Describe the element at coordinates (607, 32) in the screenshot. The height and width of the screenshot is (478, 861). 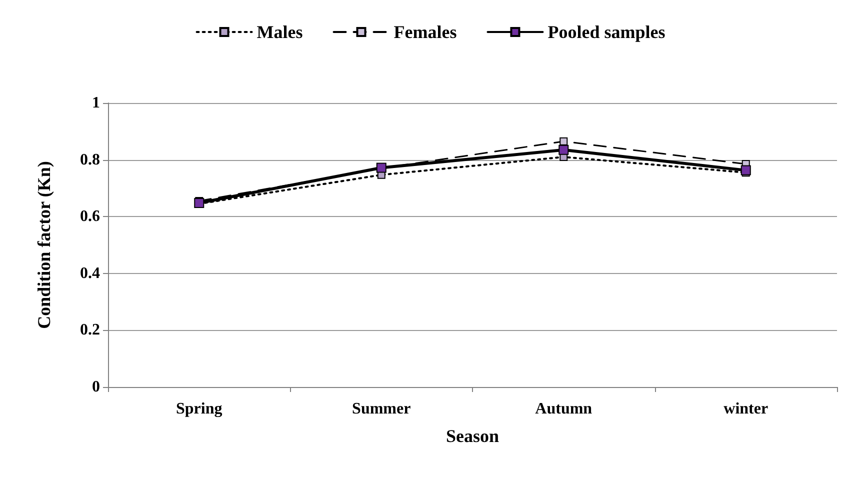
I see `legend-label: Pooled samples` at that location.